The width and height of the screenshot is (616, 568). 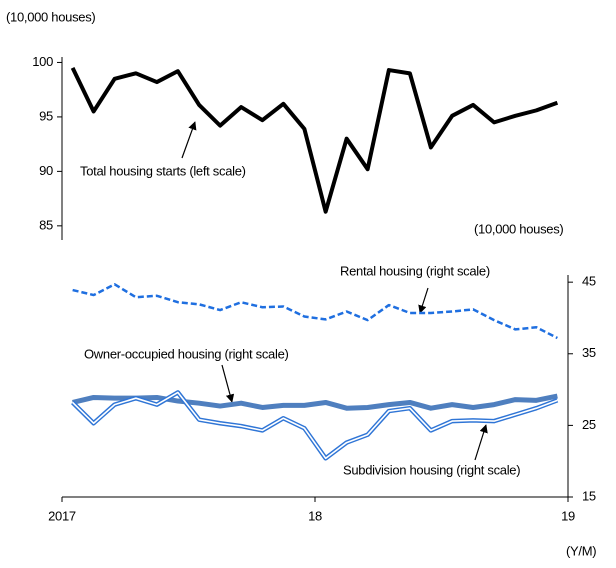 What do you see at coordinates (50, 16) in the screenshot?
I see `left-axis-unit: (10,000 houses)` at bounding box center [50, 16].